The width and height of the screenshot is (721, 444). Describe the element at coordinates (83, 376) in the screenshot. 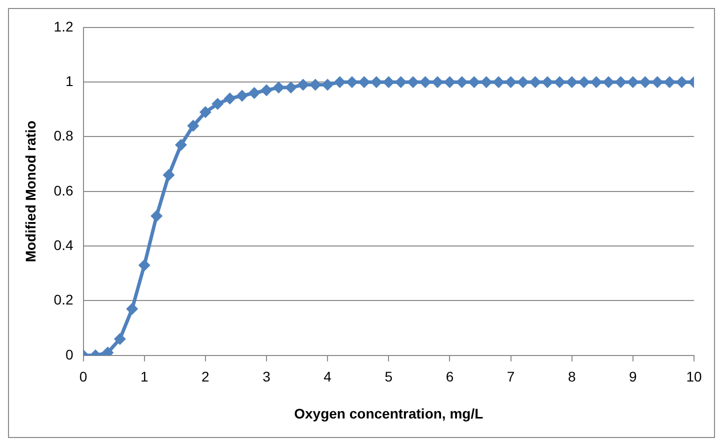

I see `x-tick-label: 0` at that location.